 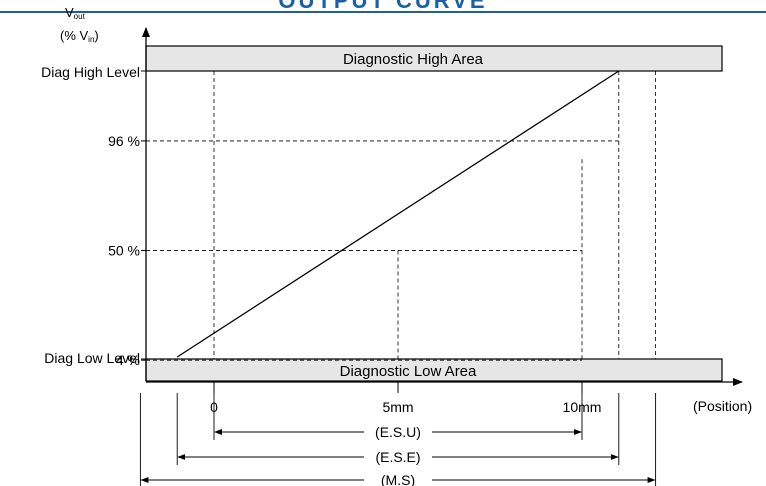 I want to click on span-label: (E.S.U), so click(x=398, y=432).